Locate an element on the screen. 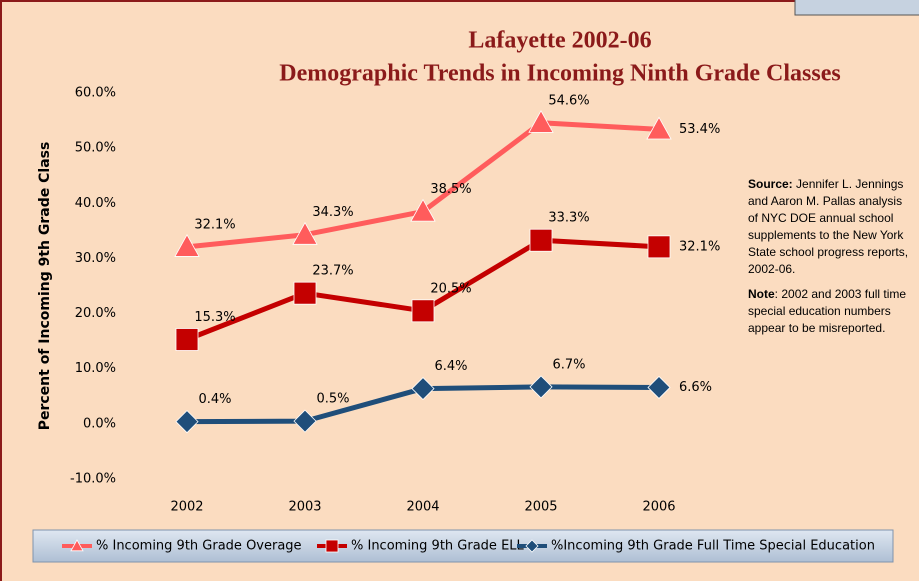 The width and height of the screenshot is (919, 581). data-label: 6.6% is located at coordinates (695, 387).